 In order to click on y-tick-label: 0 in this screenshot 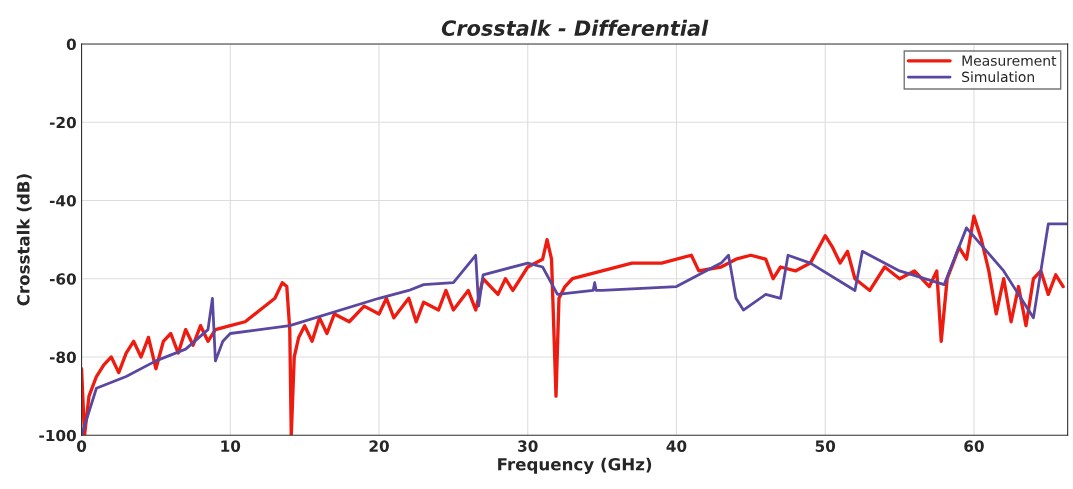, I will do `click(71, 44)`.